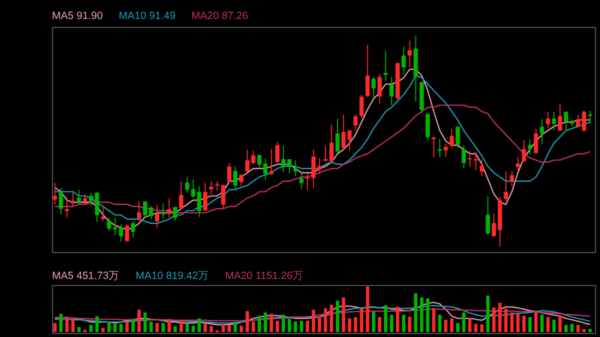 The width and height of the screenshot is (600, 337). Describe the element at coordinates (147, 16) in the screenshot. I see `text: MA10 91.49` at that location.